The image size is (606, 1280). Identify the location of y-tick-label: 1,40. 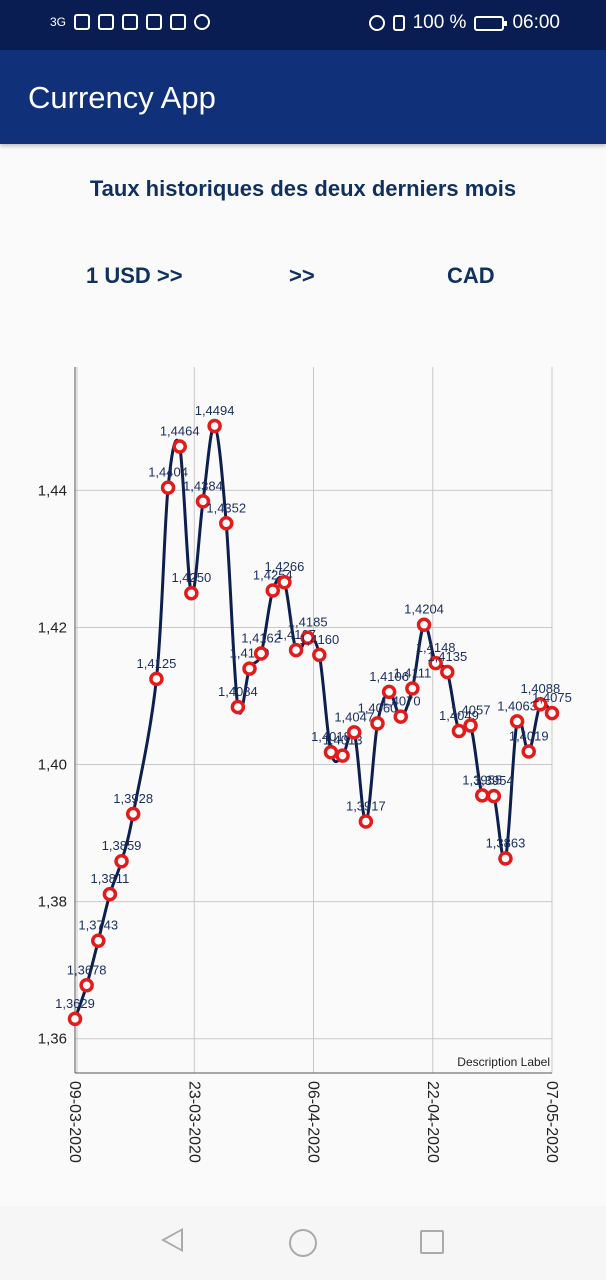
(52, 765).